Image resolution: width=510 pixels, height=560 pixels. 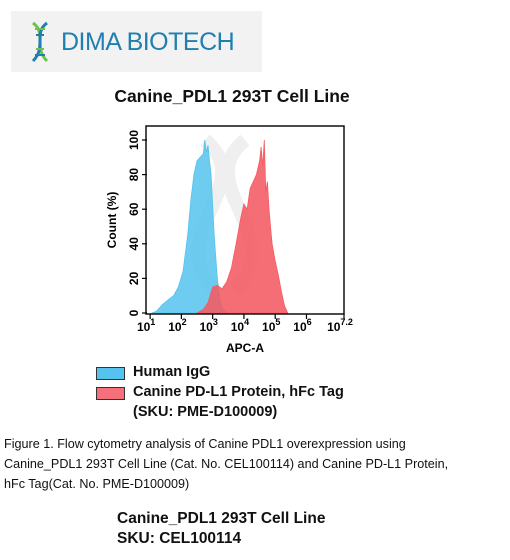 I want to click on y-tick-label: 80, so click(x=134, y=175).